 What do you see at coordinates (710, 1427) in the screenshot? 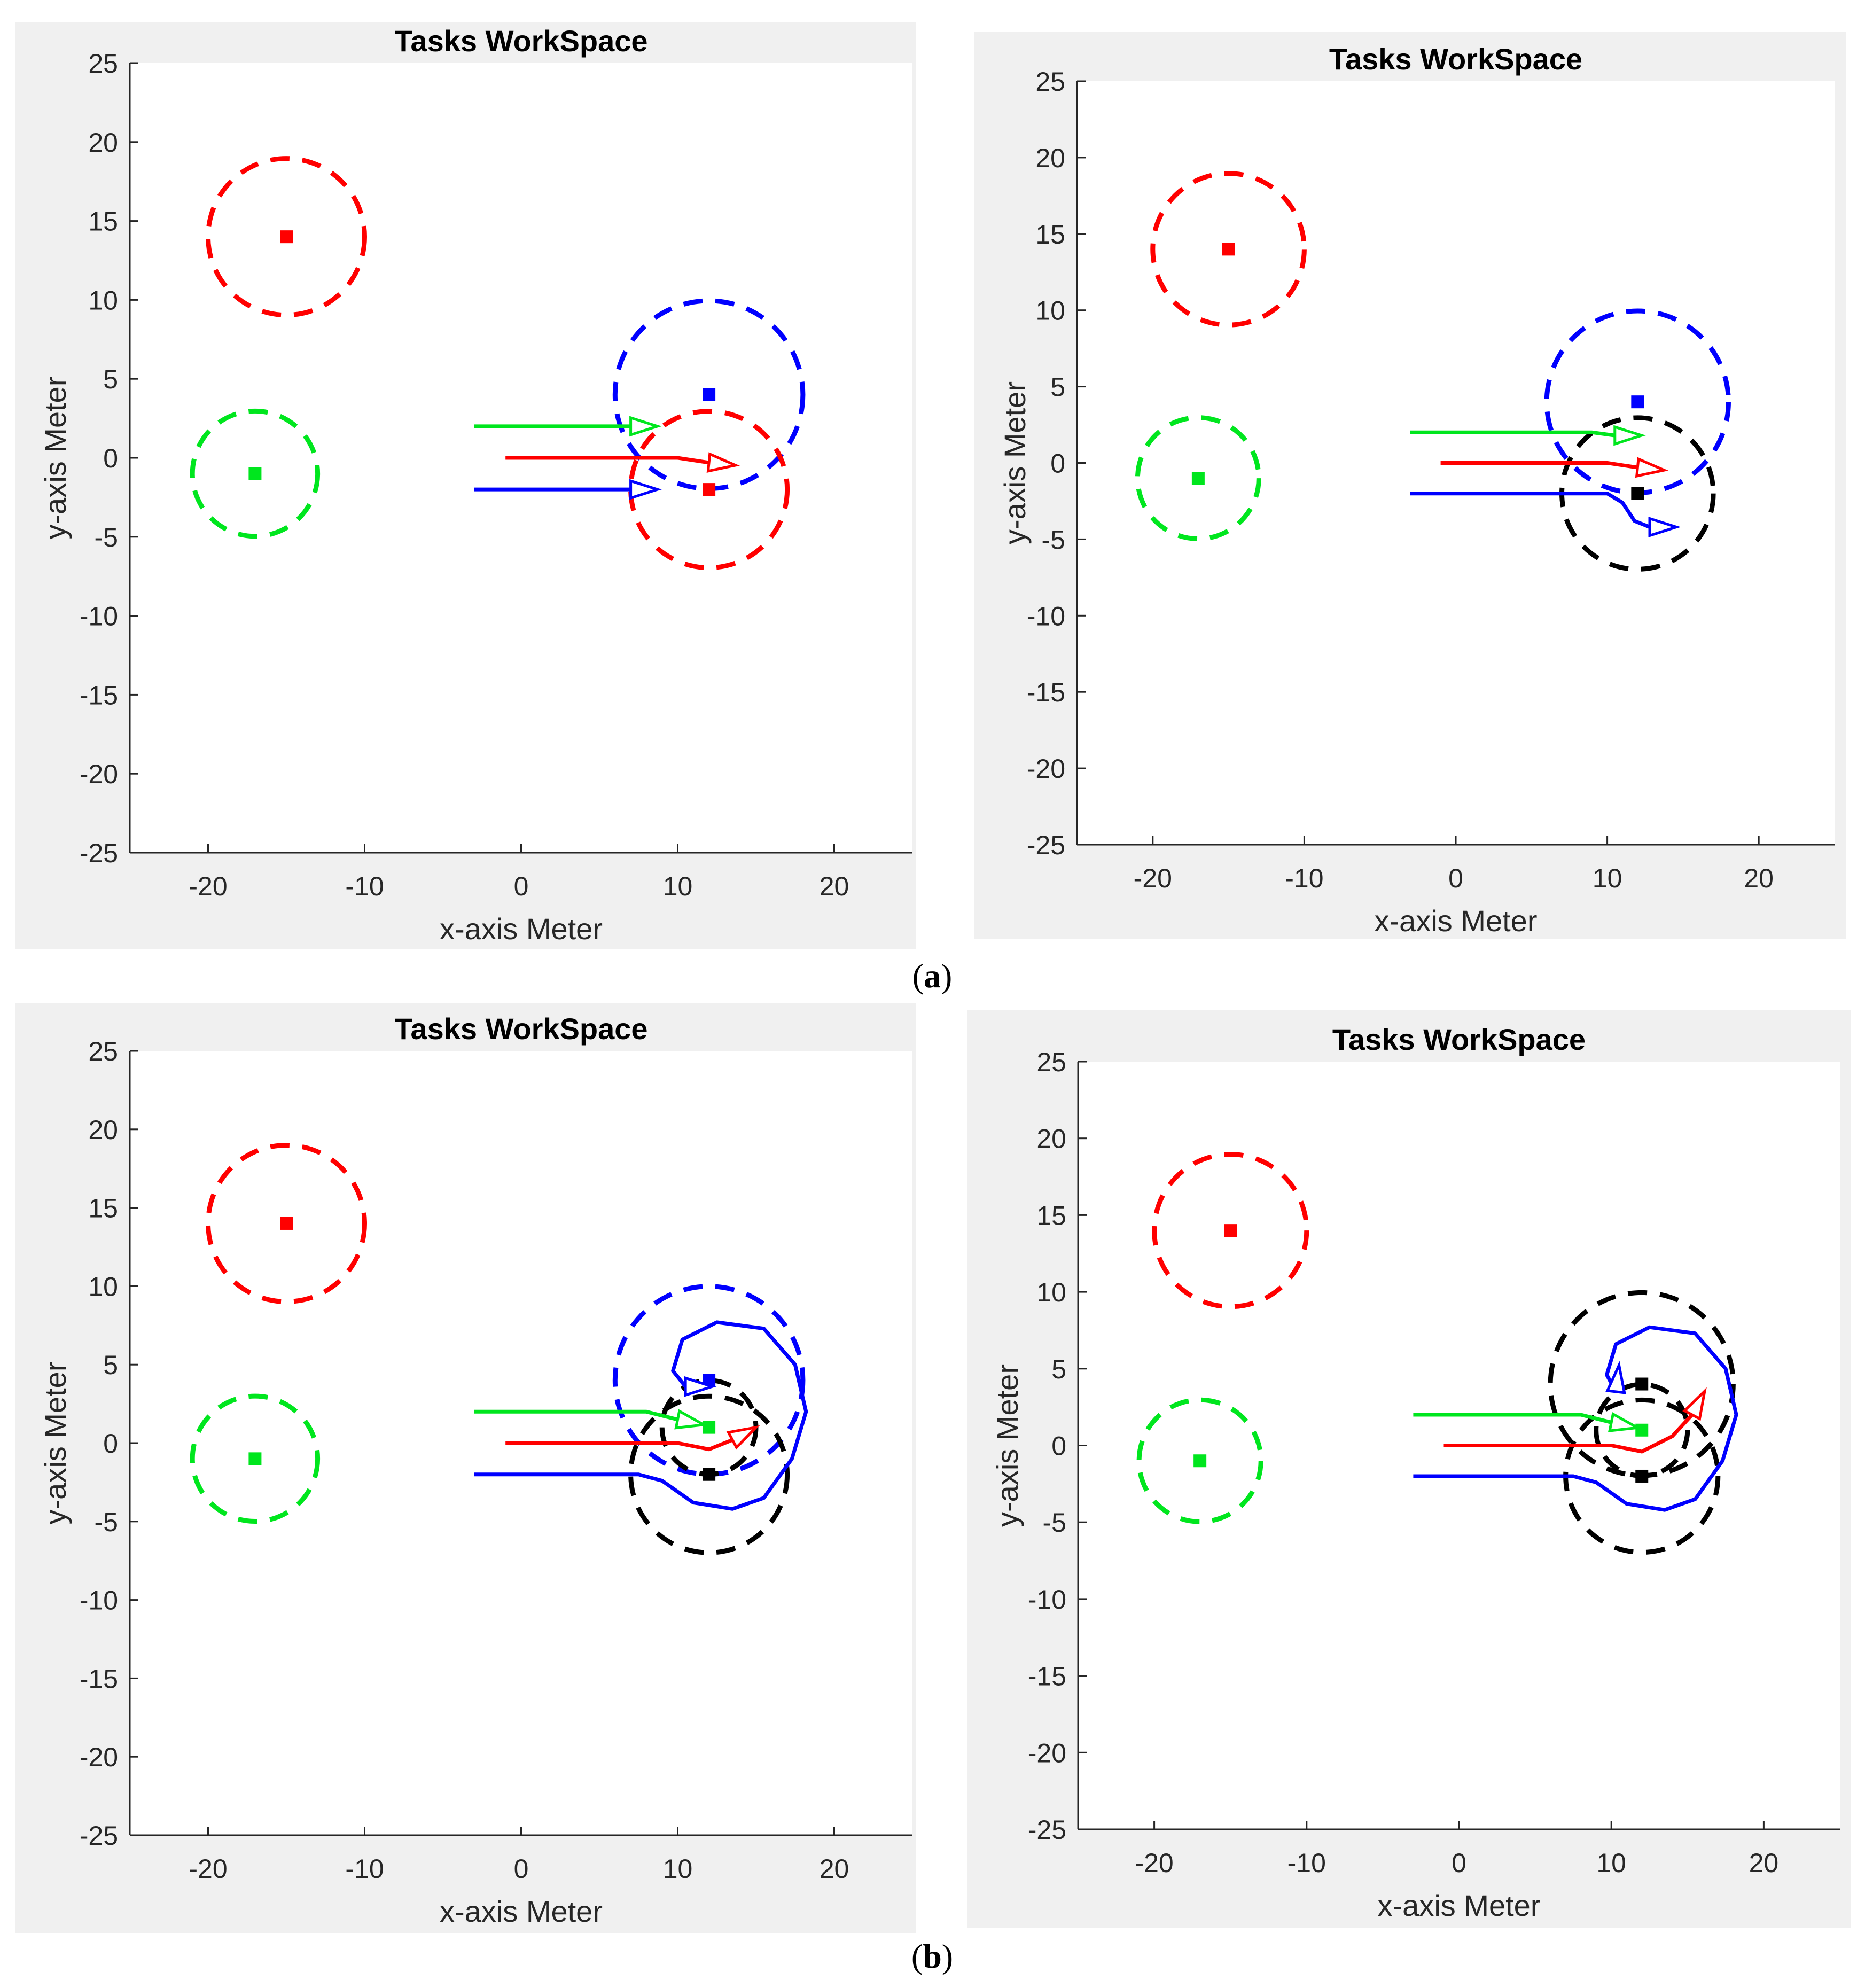
I see `task-black-middle-marker` at bounding box center [710, 1427].